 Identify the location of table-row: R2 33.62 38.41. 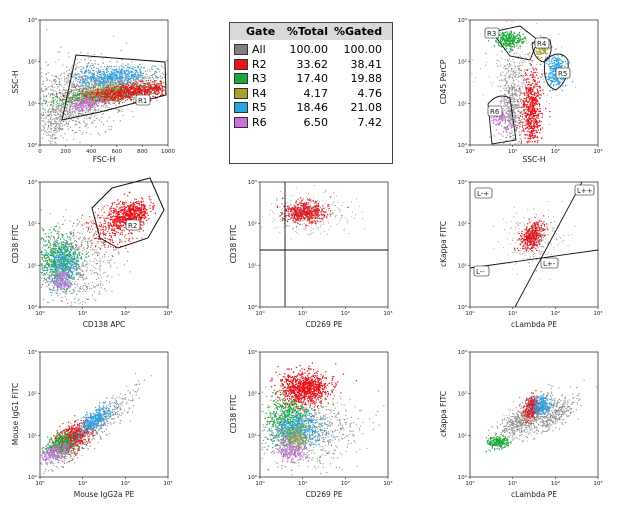
(311, 65).